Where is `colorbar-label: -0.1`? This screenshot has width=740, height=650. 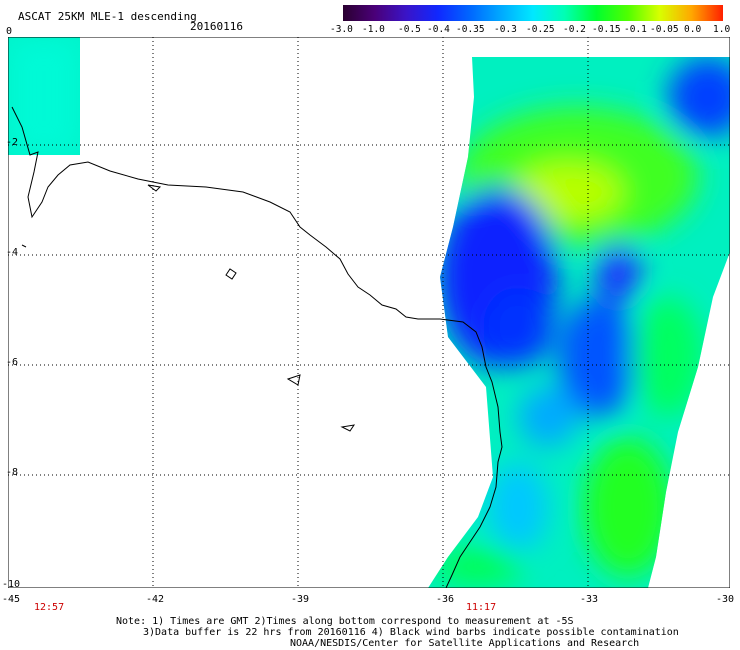 colorbar-label: -0.1 is located at coordinates (635, 29).